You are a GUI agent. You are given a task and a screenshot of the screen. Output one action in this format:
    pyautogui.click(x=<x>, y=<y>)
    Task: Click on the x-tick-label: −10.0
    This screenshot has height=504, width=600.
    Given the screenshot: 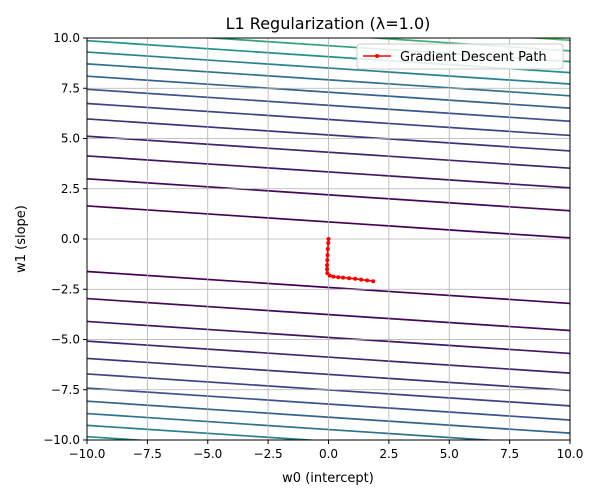 What is the action you would take?
    pyautogui.click(x=87, y=454)
    